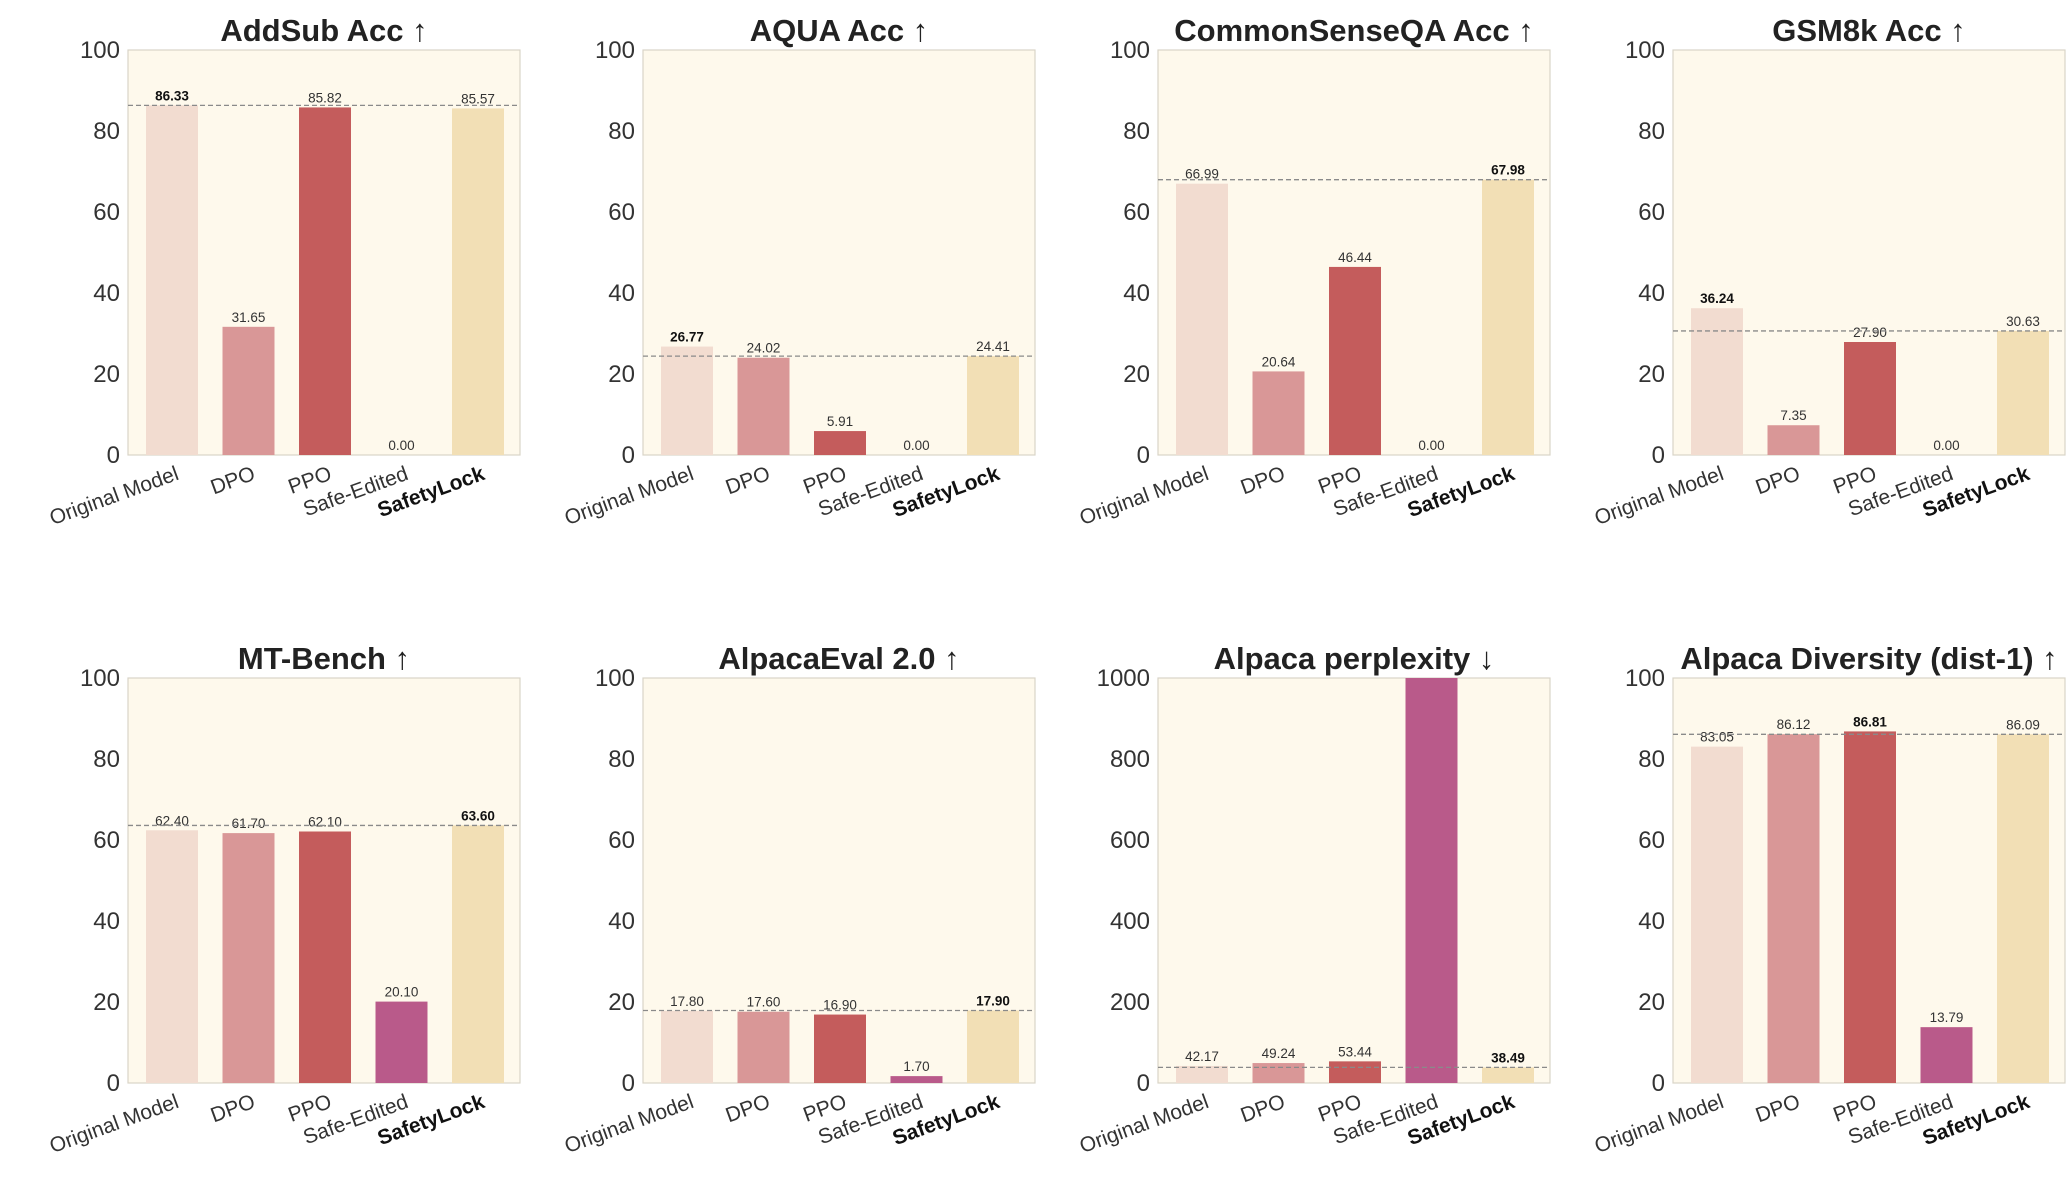 The width and height of the screenshot is (2067, 1193). I want to click on data-label: 26.77, so click(687, 337).